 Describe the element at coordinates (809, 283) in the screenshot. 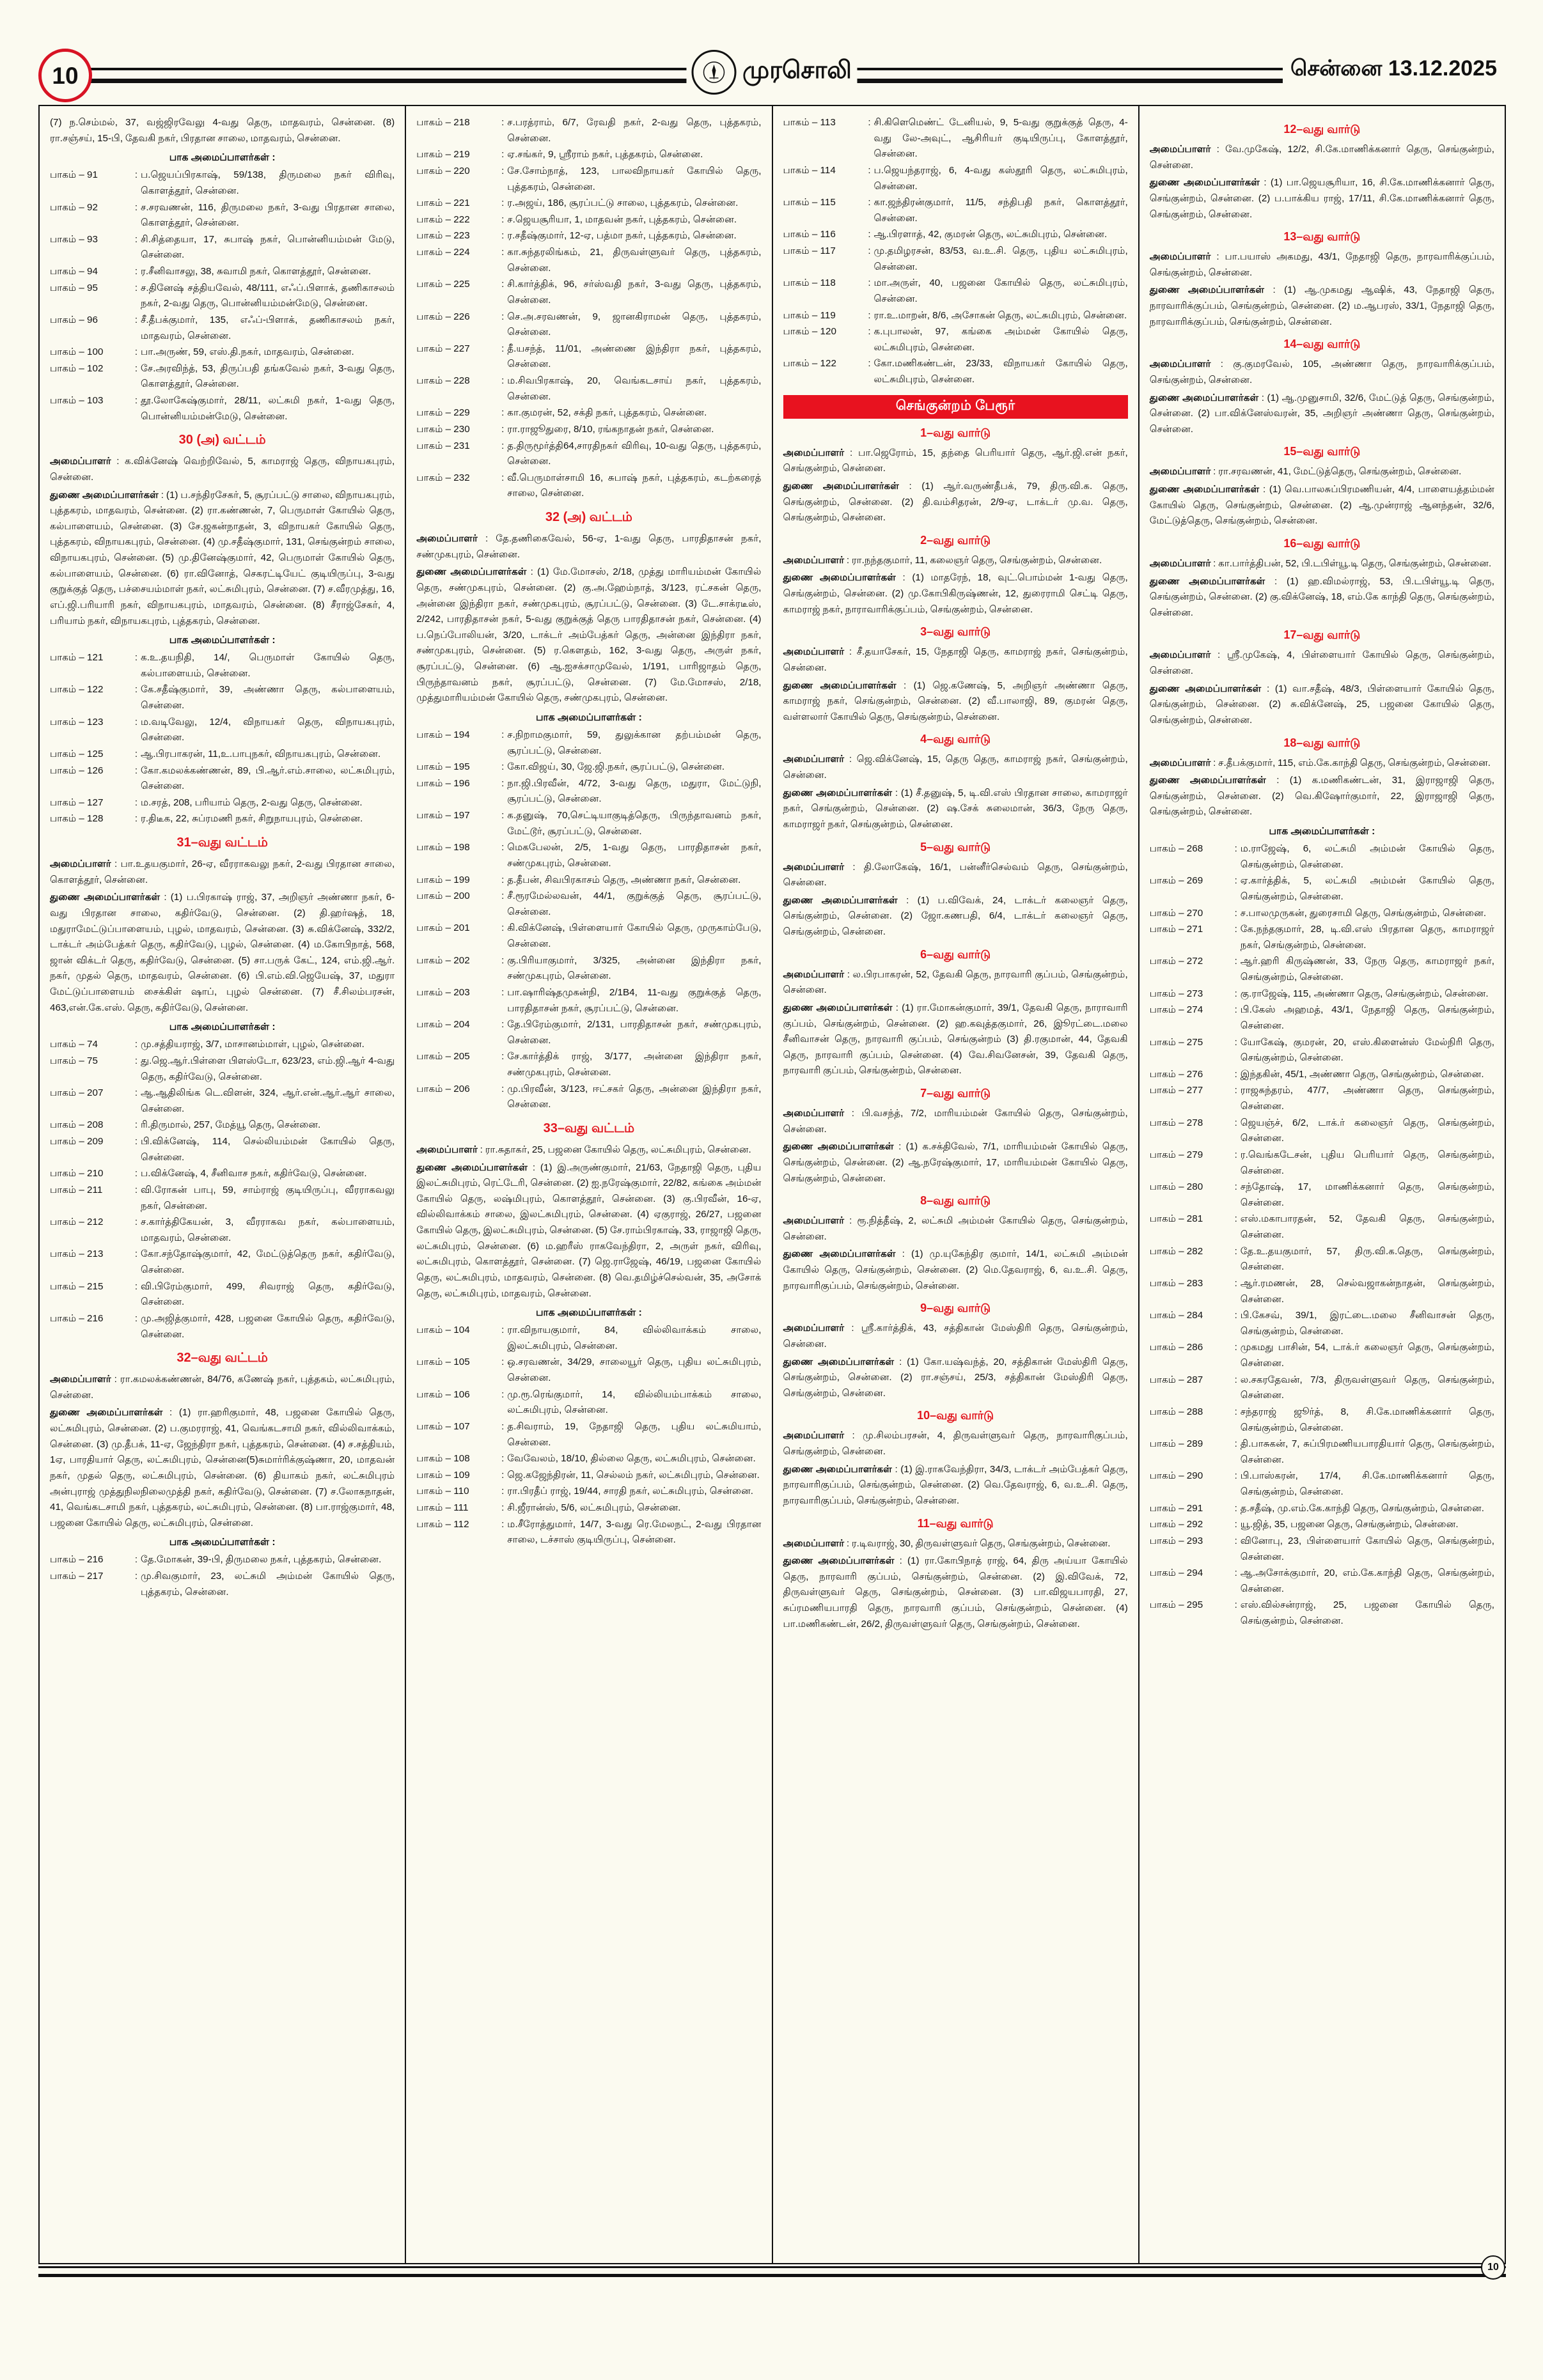

I see `part-number: பாகம் – 118` at that location.